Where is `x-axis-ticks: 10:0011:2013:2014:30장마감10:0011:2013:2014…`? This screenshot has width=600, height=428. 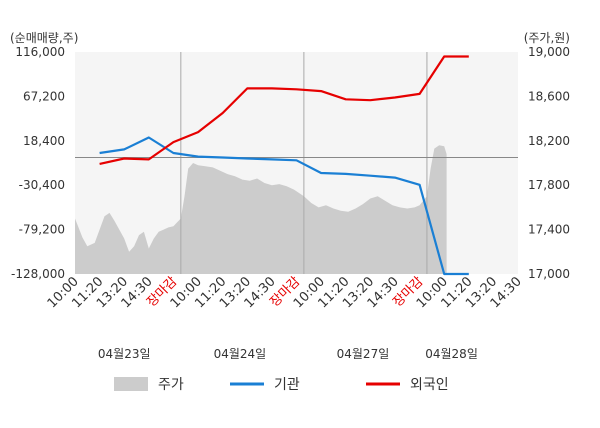 x-axis-ticks: 10:0011:2013:2014:30장마감10:0011:2013:2014… is located at coordinates (285, 292).